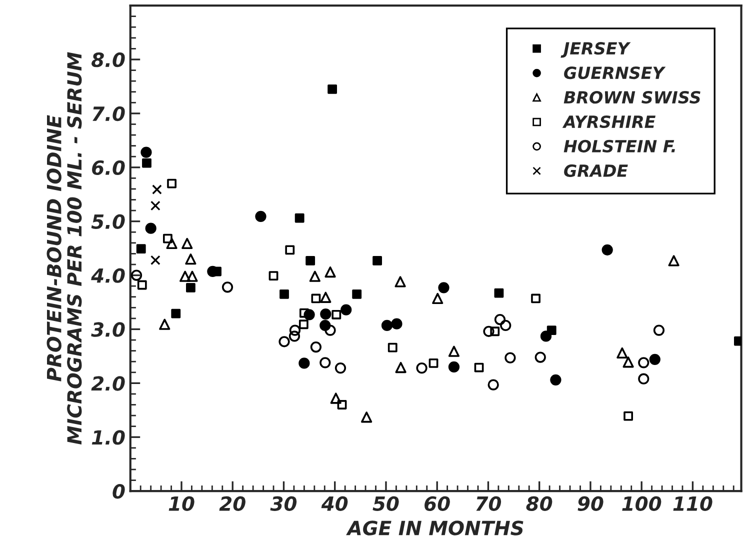  Describe the element at coordinates (108, 329) in the screenshot. I see `y-tick-label: 3.0` at that location.